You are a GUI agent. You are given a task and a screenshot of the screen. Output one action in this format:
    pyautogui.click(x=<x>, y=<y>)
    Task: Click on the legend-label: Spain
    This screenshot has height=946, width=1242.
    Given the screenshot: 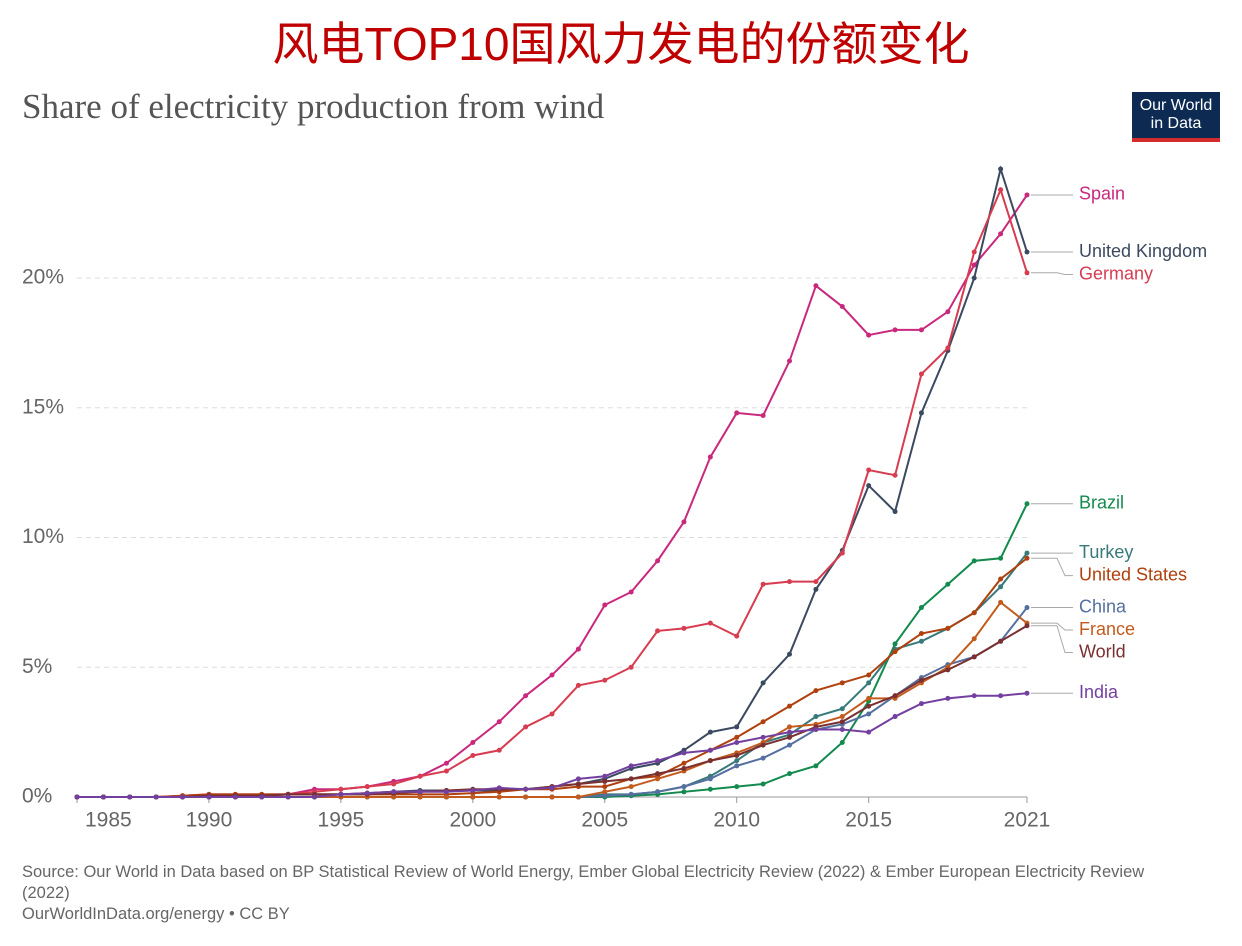 What is the action you would take?
    pyautogui.click(x=1102, y=194)
    